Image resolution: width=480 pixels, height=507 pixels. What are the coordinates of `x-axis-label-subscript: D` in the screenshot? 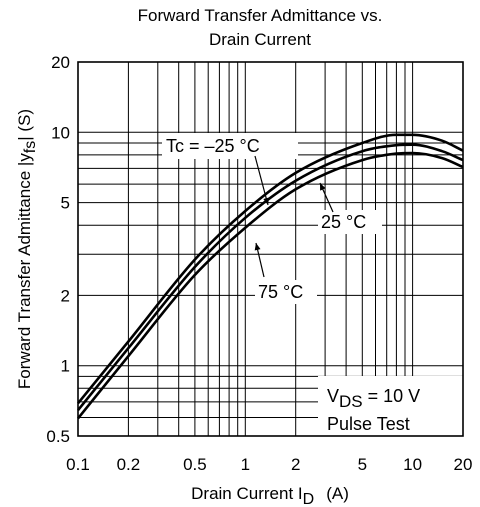 It's located at (309, 499).